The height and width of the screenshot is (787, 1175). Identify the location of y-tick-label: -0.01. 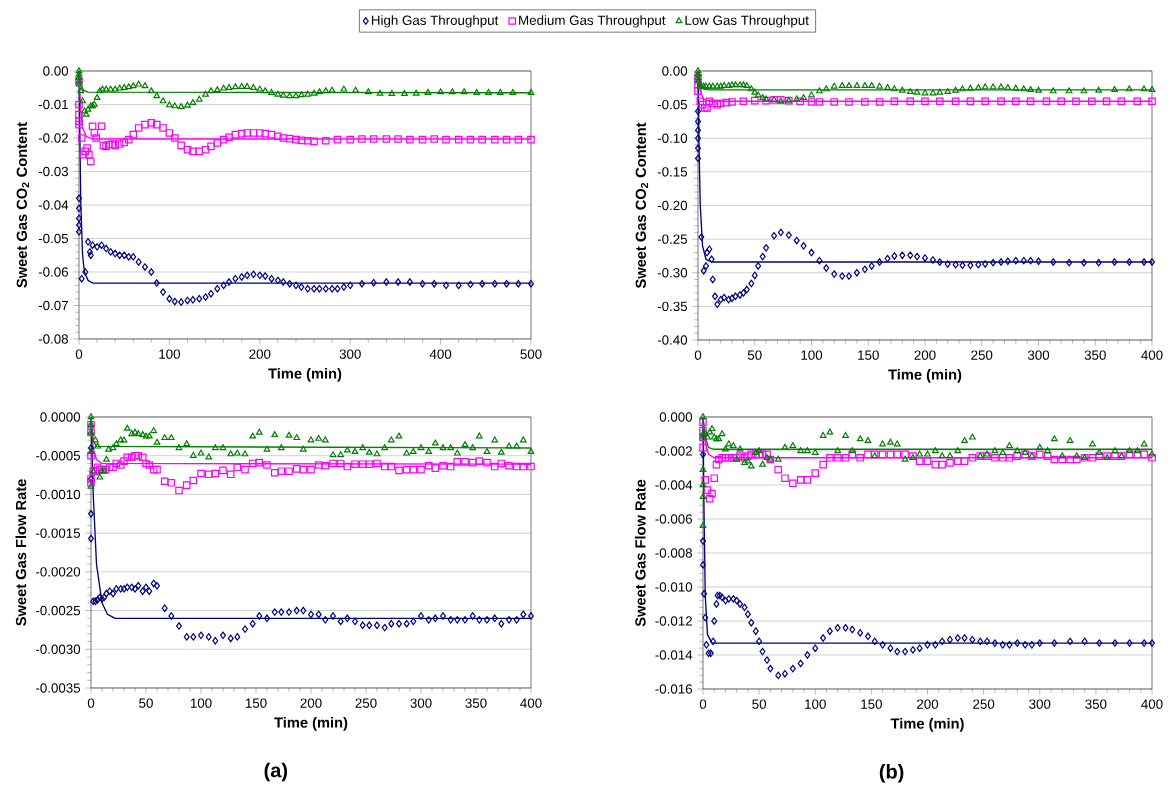
(53, 104).